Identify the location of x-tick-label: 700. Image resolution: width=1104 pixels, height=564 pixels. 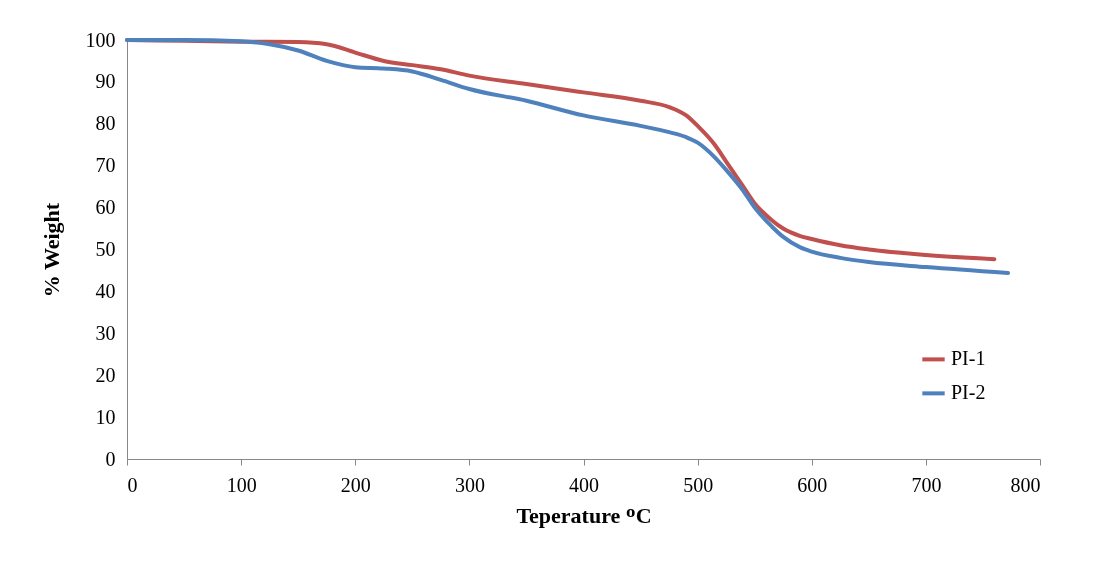
(926, 484).